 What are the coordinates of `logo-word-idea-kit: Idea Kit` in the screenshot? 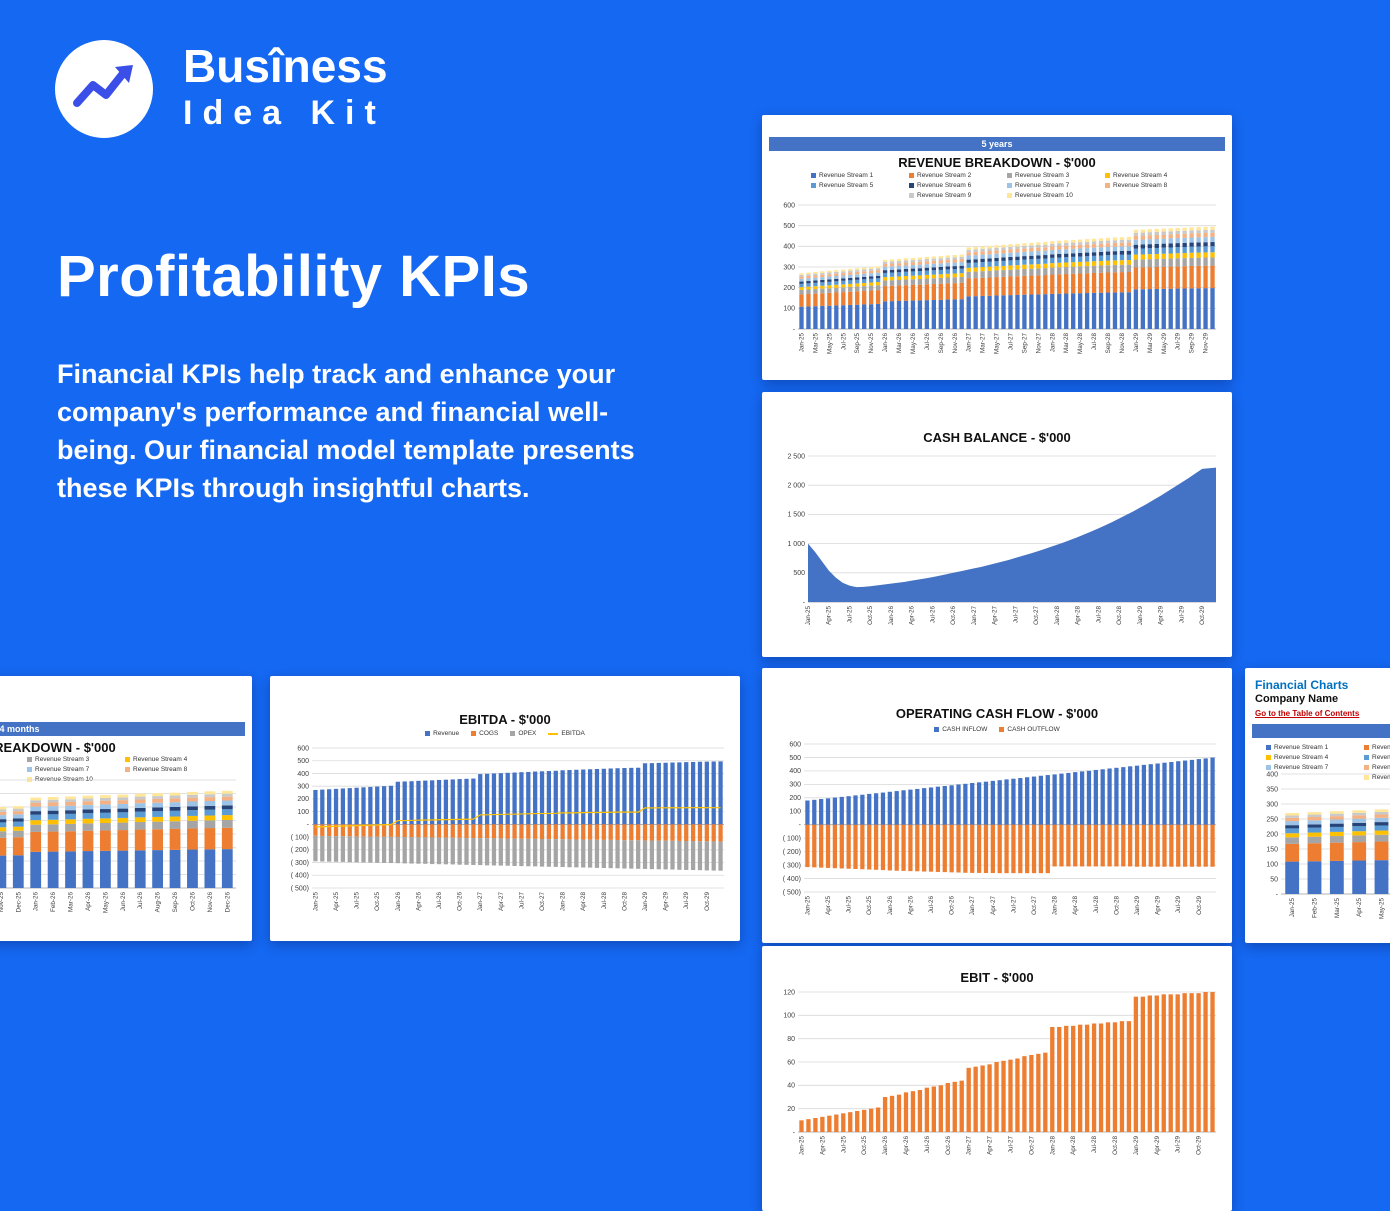 It's located at (284, 113).